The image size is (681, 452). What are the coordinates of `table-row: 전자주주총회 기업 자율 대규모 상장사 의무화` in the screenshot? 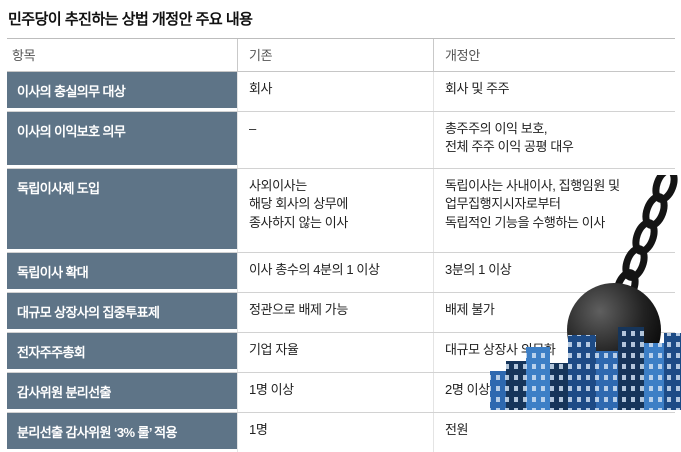 It's located at (341, 353).